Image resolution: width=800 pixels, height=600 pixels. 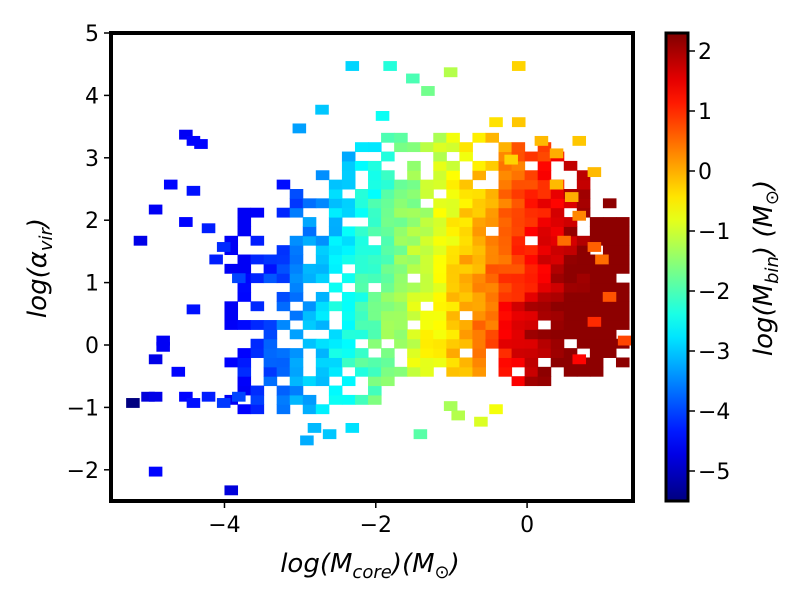 I want to click on colorbar: −5 −4 −3 −2 −1 0 1 2, so click(x=697, y=267).